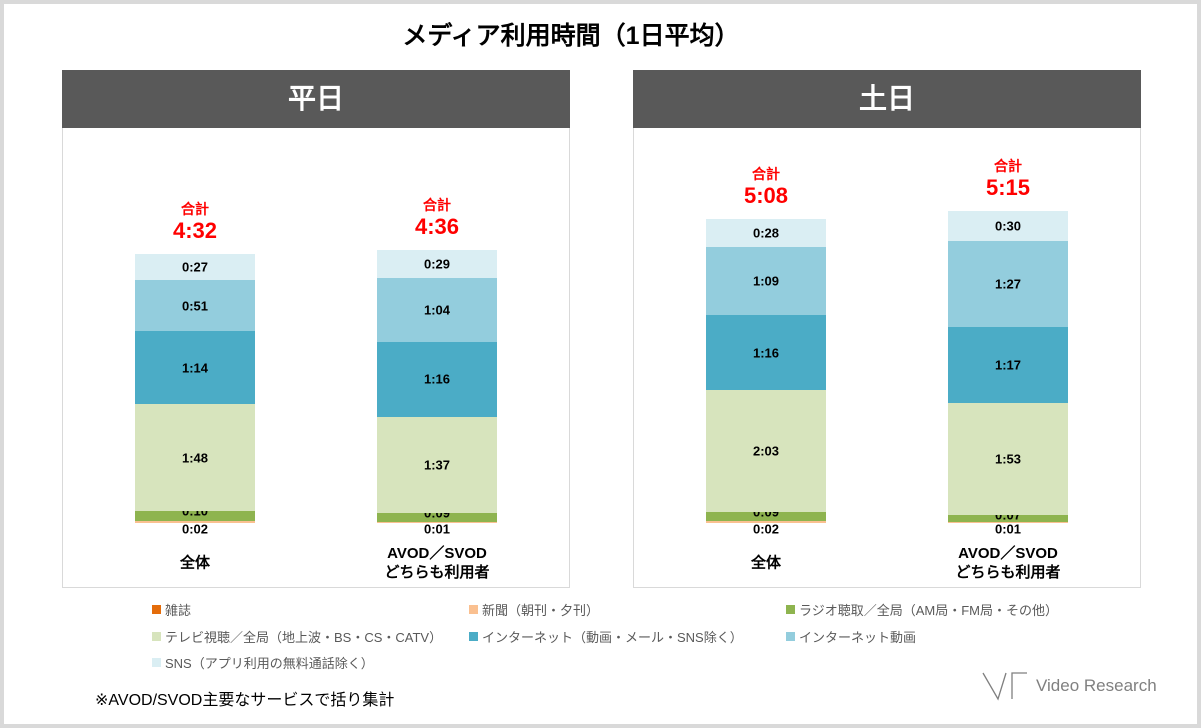 This screenshot has height=728, width=1201. What do you see at coordinates (1004, 686) in the screenshot?
I see `logo-mark-icon` at bounding box center [1004, 686].